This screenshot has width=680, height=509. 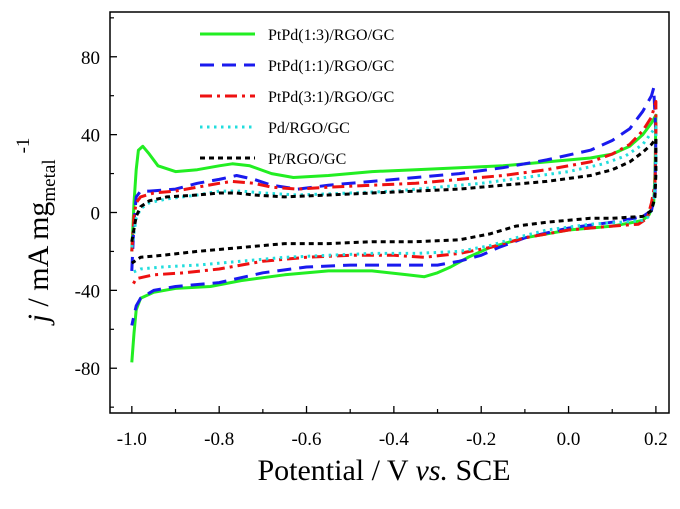 What do you see at coordinates (87, 291) in the screenshot?
I see `y-tick-label: -40` at bounding box center [87, 291].